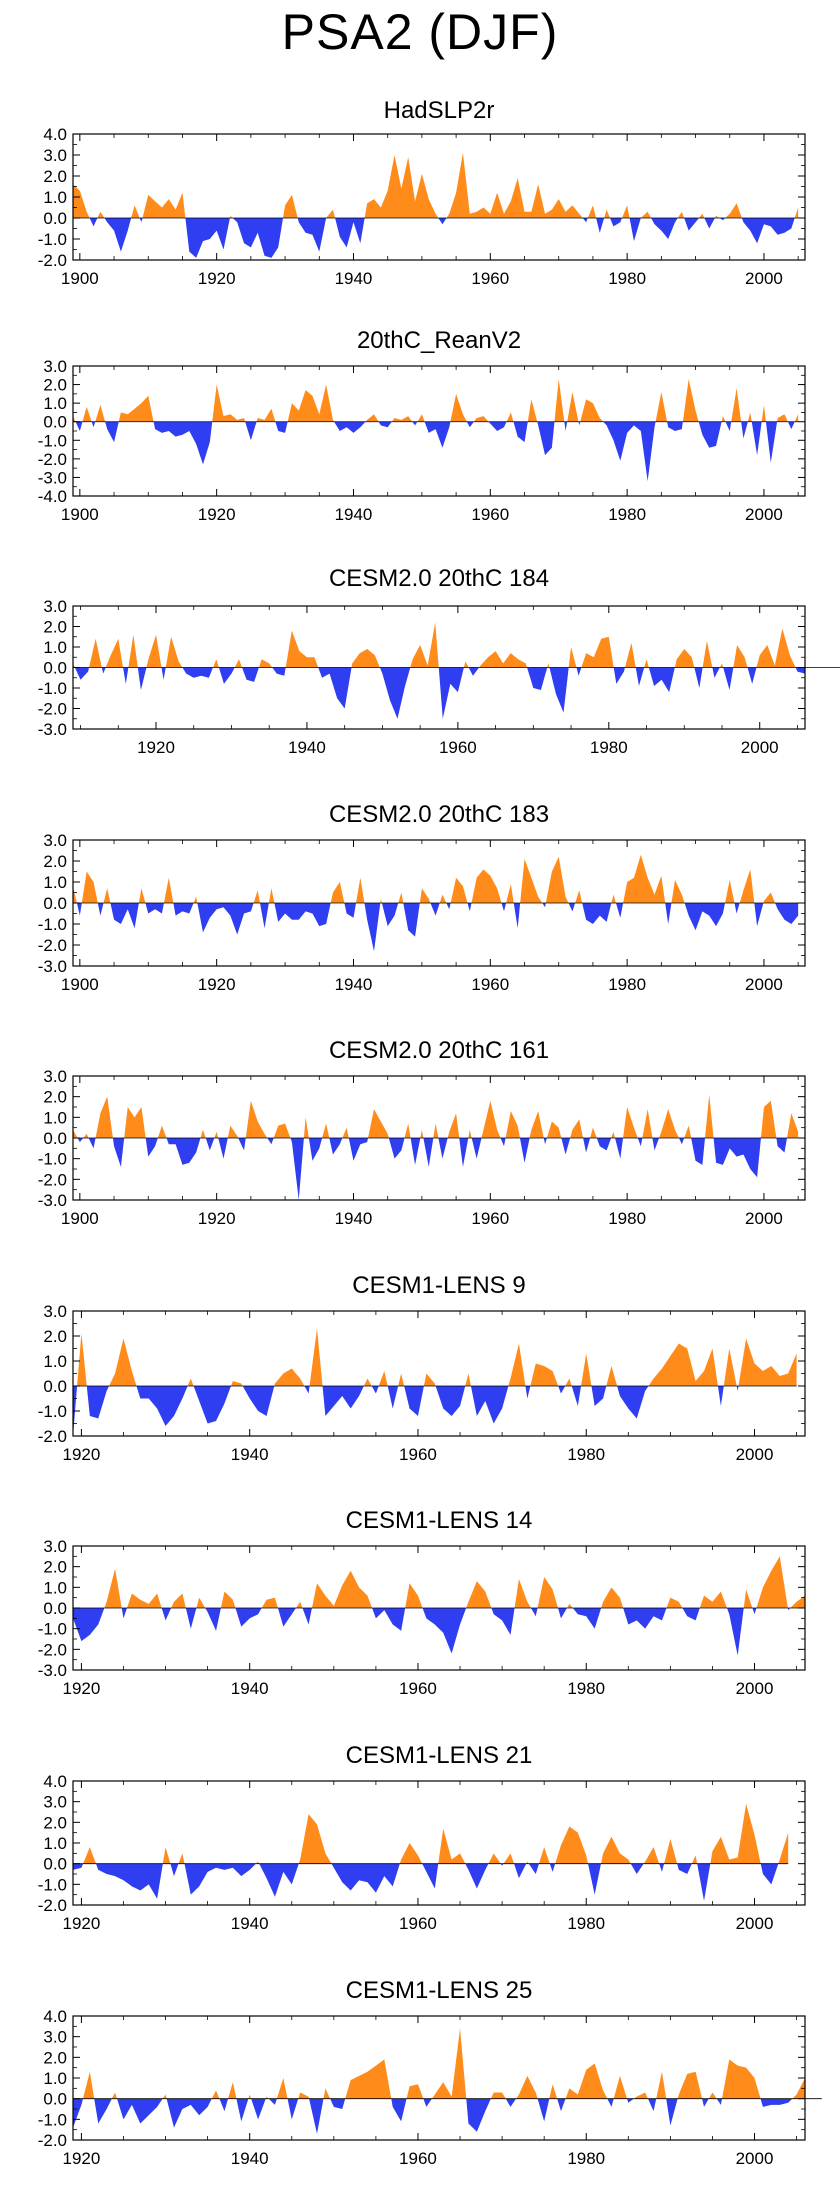 This screenshot has height=2200, width=840. What do you see at coordinates (420, 32) in the screenshot?
I see `figure-title: PSA2 (DJF)` at bounding box center [420, 32].